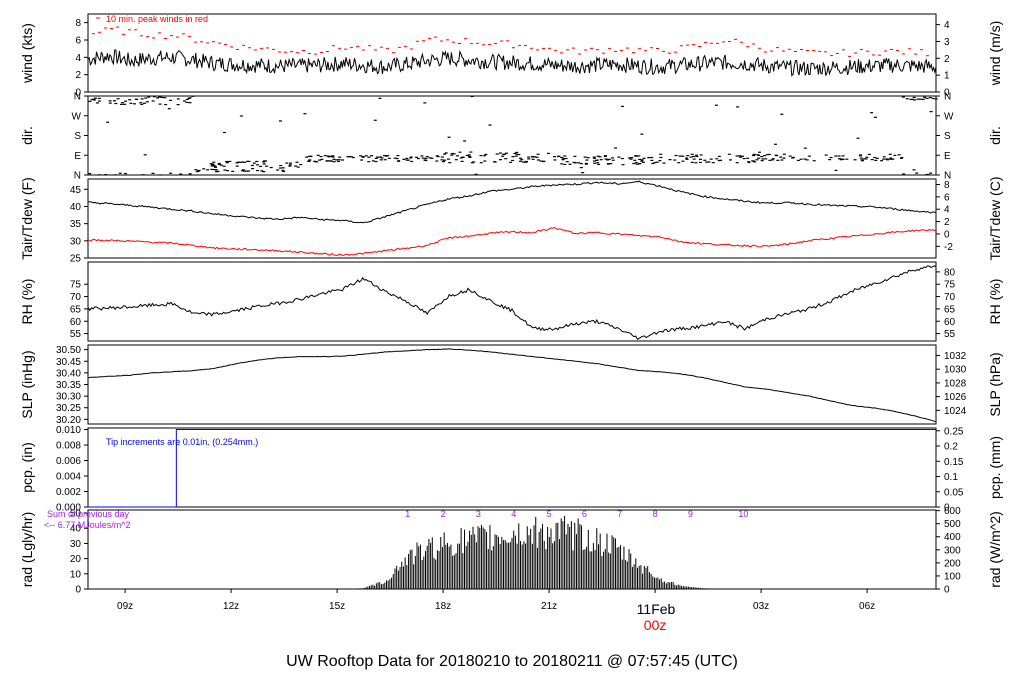 Image resolution: width=1024 pixels, height=700 pixels. Describe the element at coordinates (76, 514) in the screenshot. I see `rad-left-tick-label: 50` at that location.